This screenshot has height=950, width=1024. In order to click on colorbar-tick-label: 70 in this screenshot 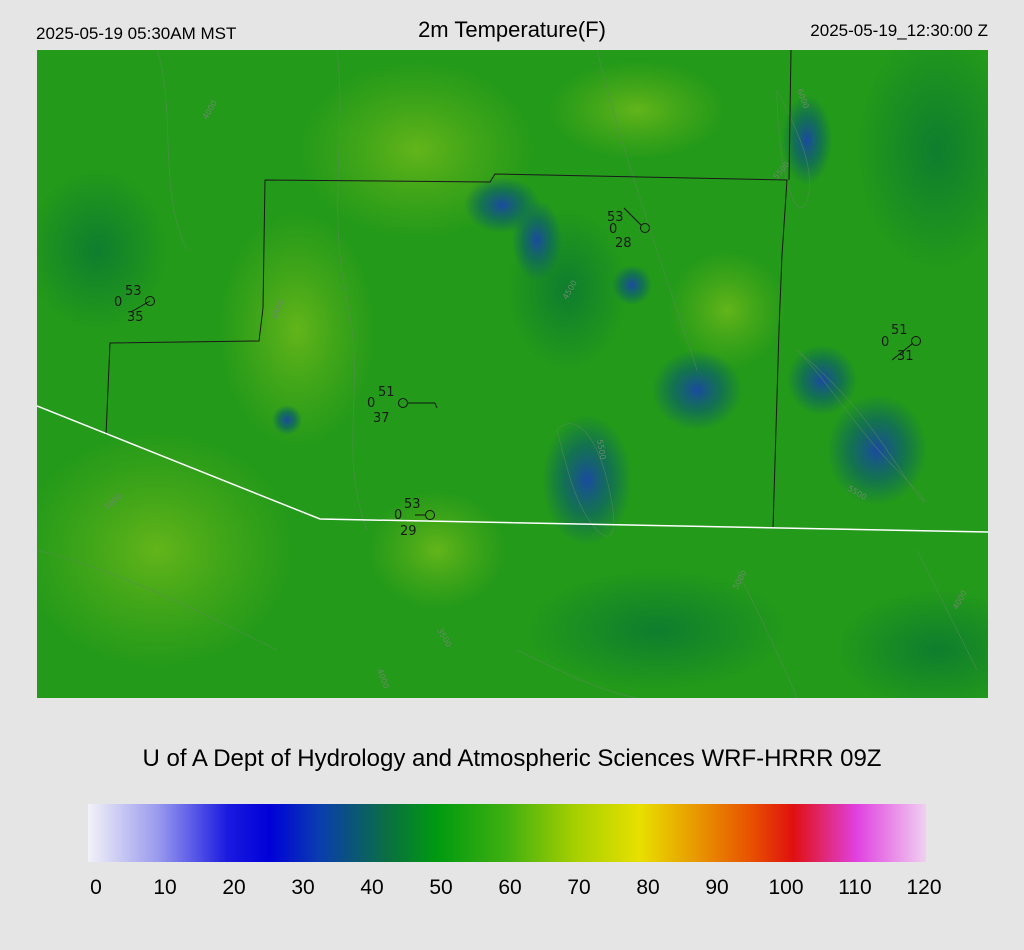, I will do `click(579, 887)`.